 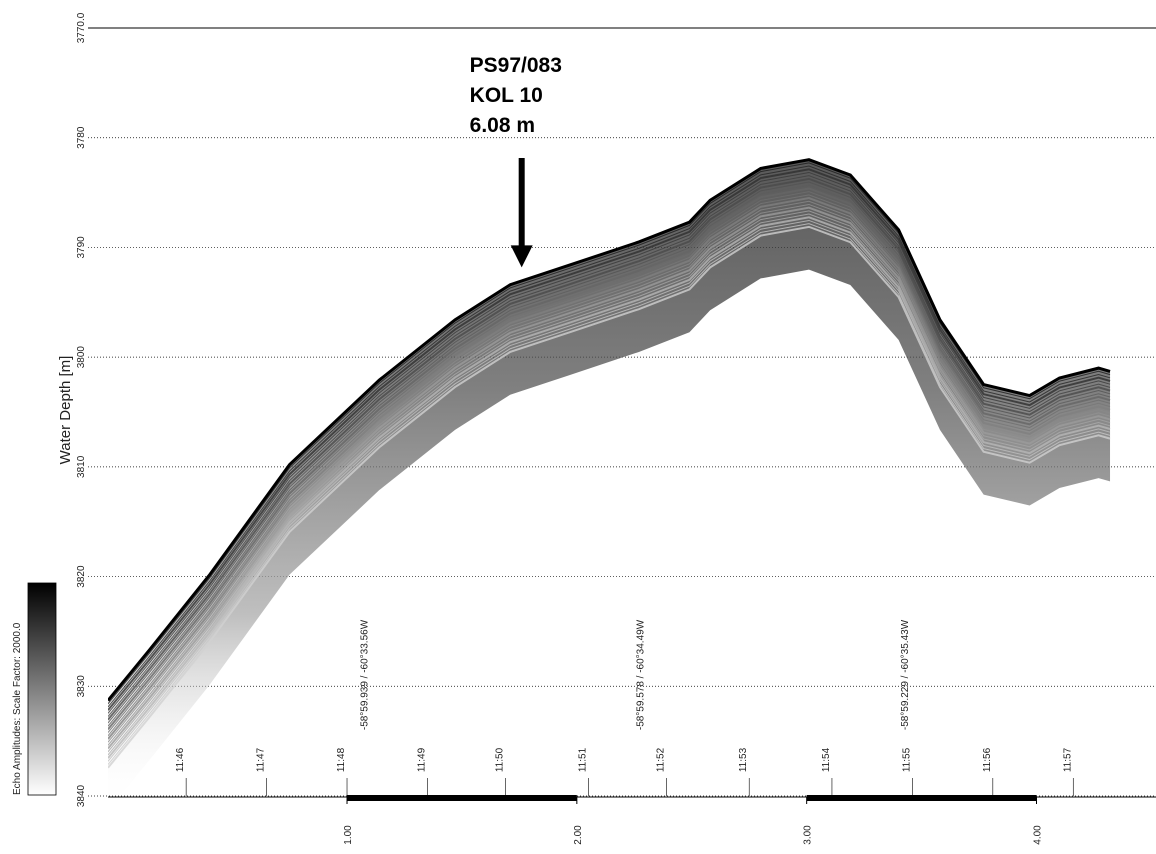 What do you see at coordinates (1037, 835) in the screenshot?
I see `x-tick-label: 4.00` at bounding box center [1037, 835].